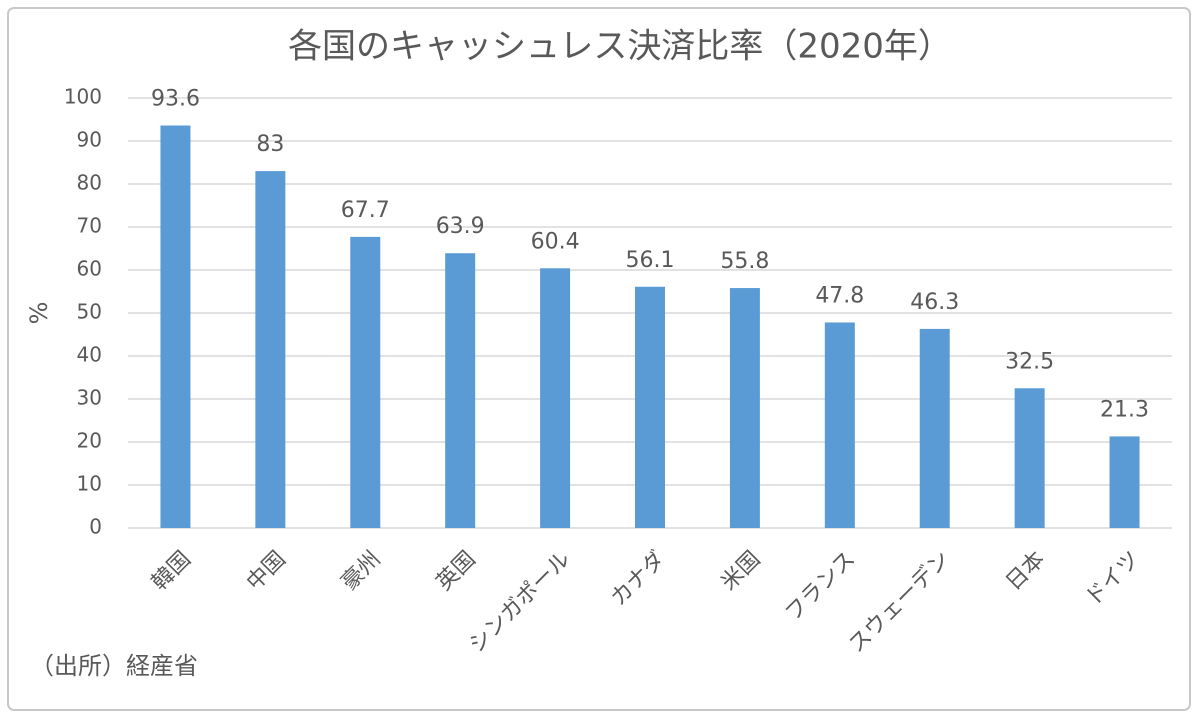  I want to click on annotation: （出所）経産省, so click(114, 666).